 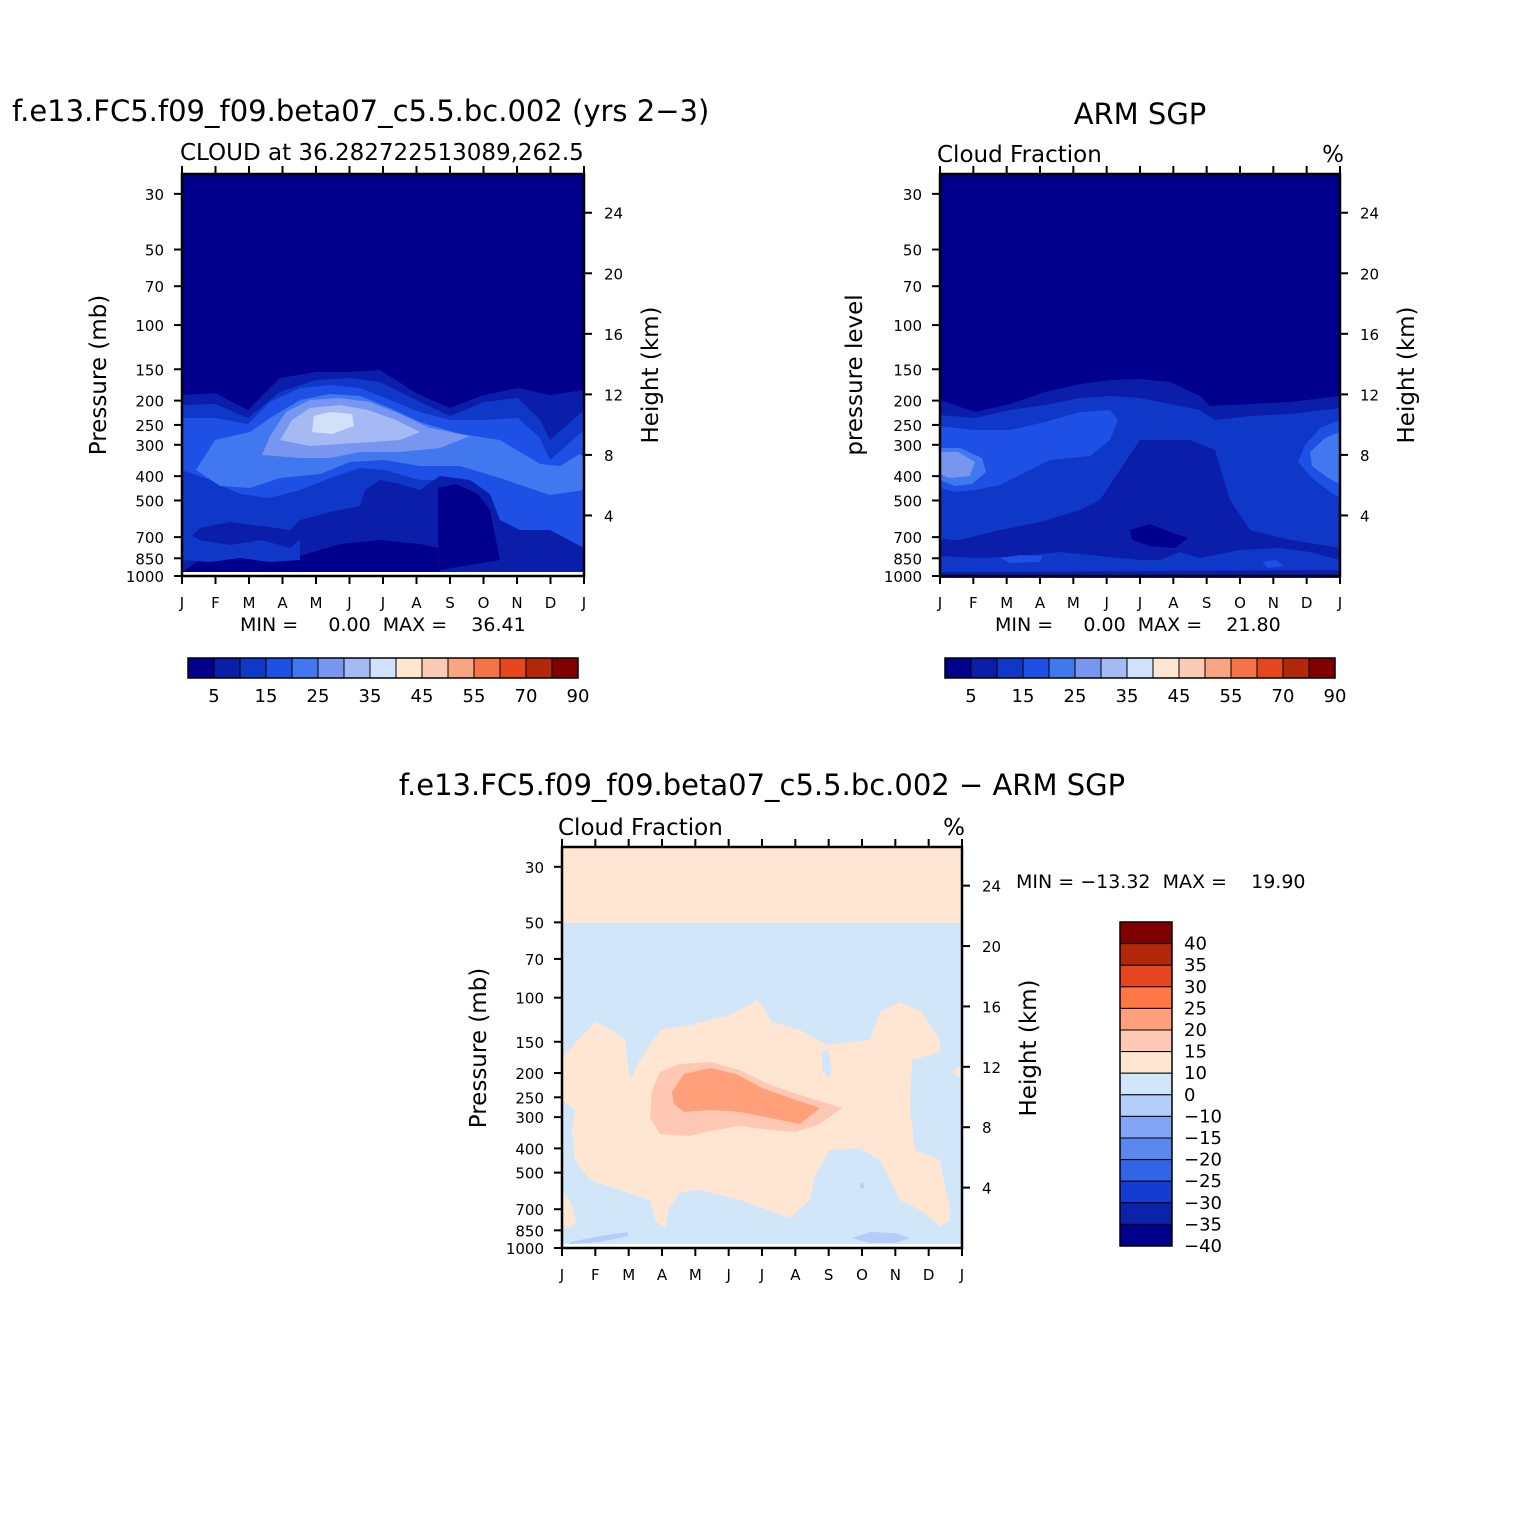 I want to click on y-tick-label: 700, so click(x=907, y=538).